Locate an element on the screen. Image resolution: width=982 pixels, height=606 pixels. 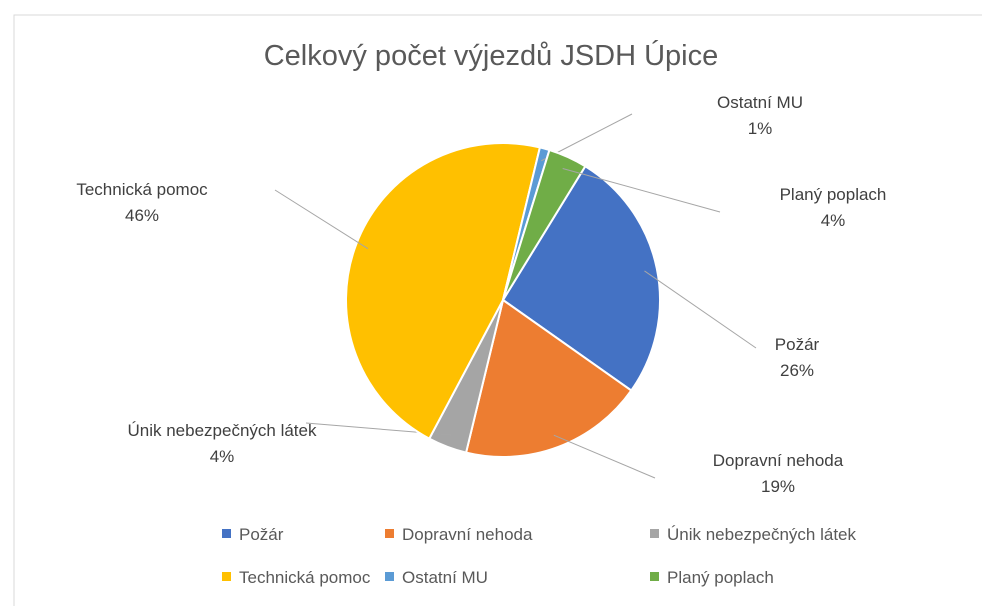
data-label: Požár 26% is located at coordinates (797, 358).